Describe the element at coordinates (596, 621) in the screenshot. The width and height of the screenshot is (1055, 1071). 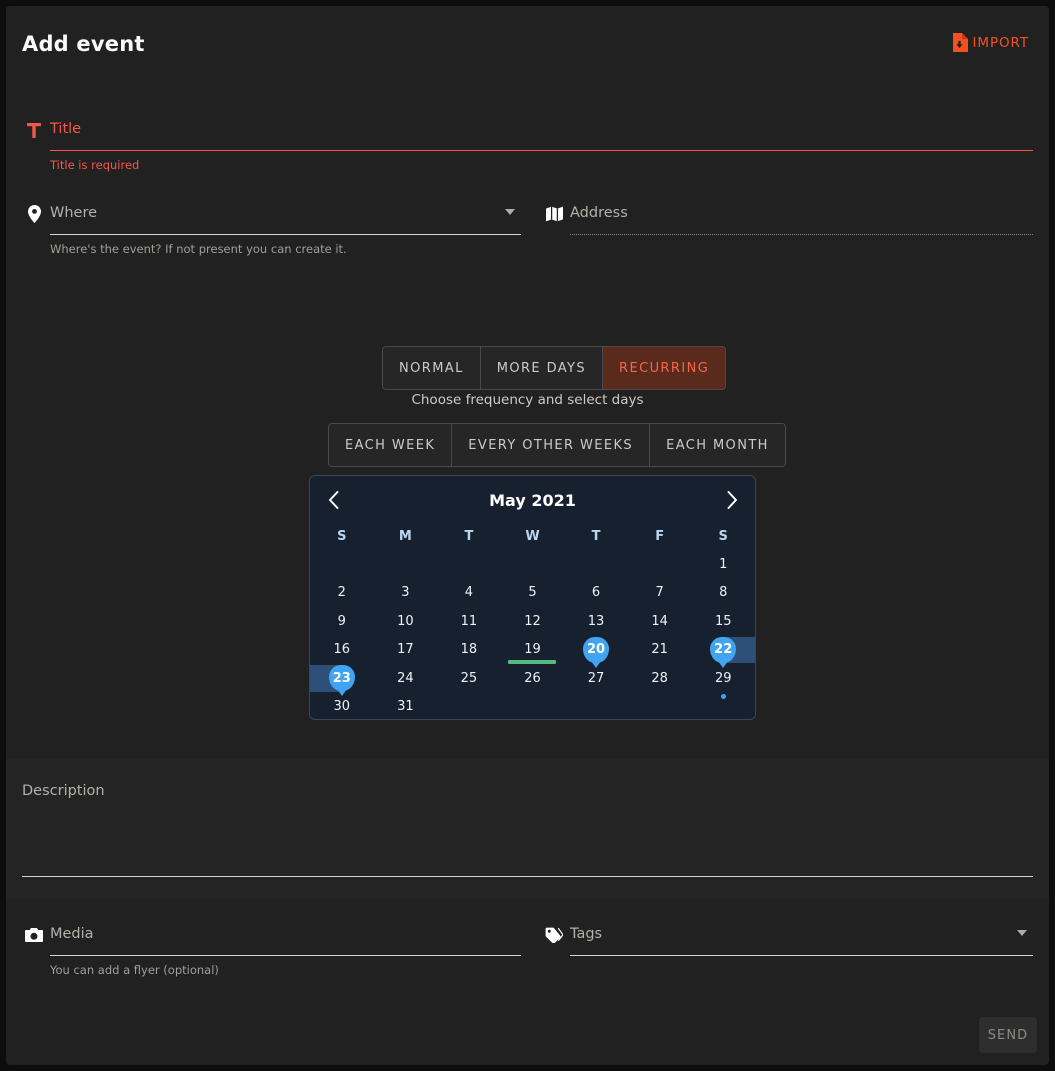
I see `calendar-day-13: 13` at that location.